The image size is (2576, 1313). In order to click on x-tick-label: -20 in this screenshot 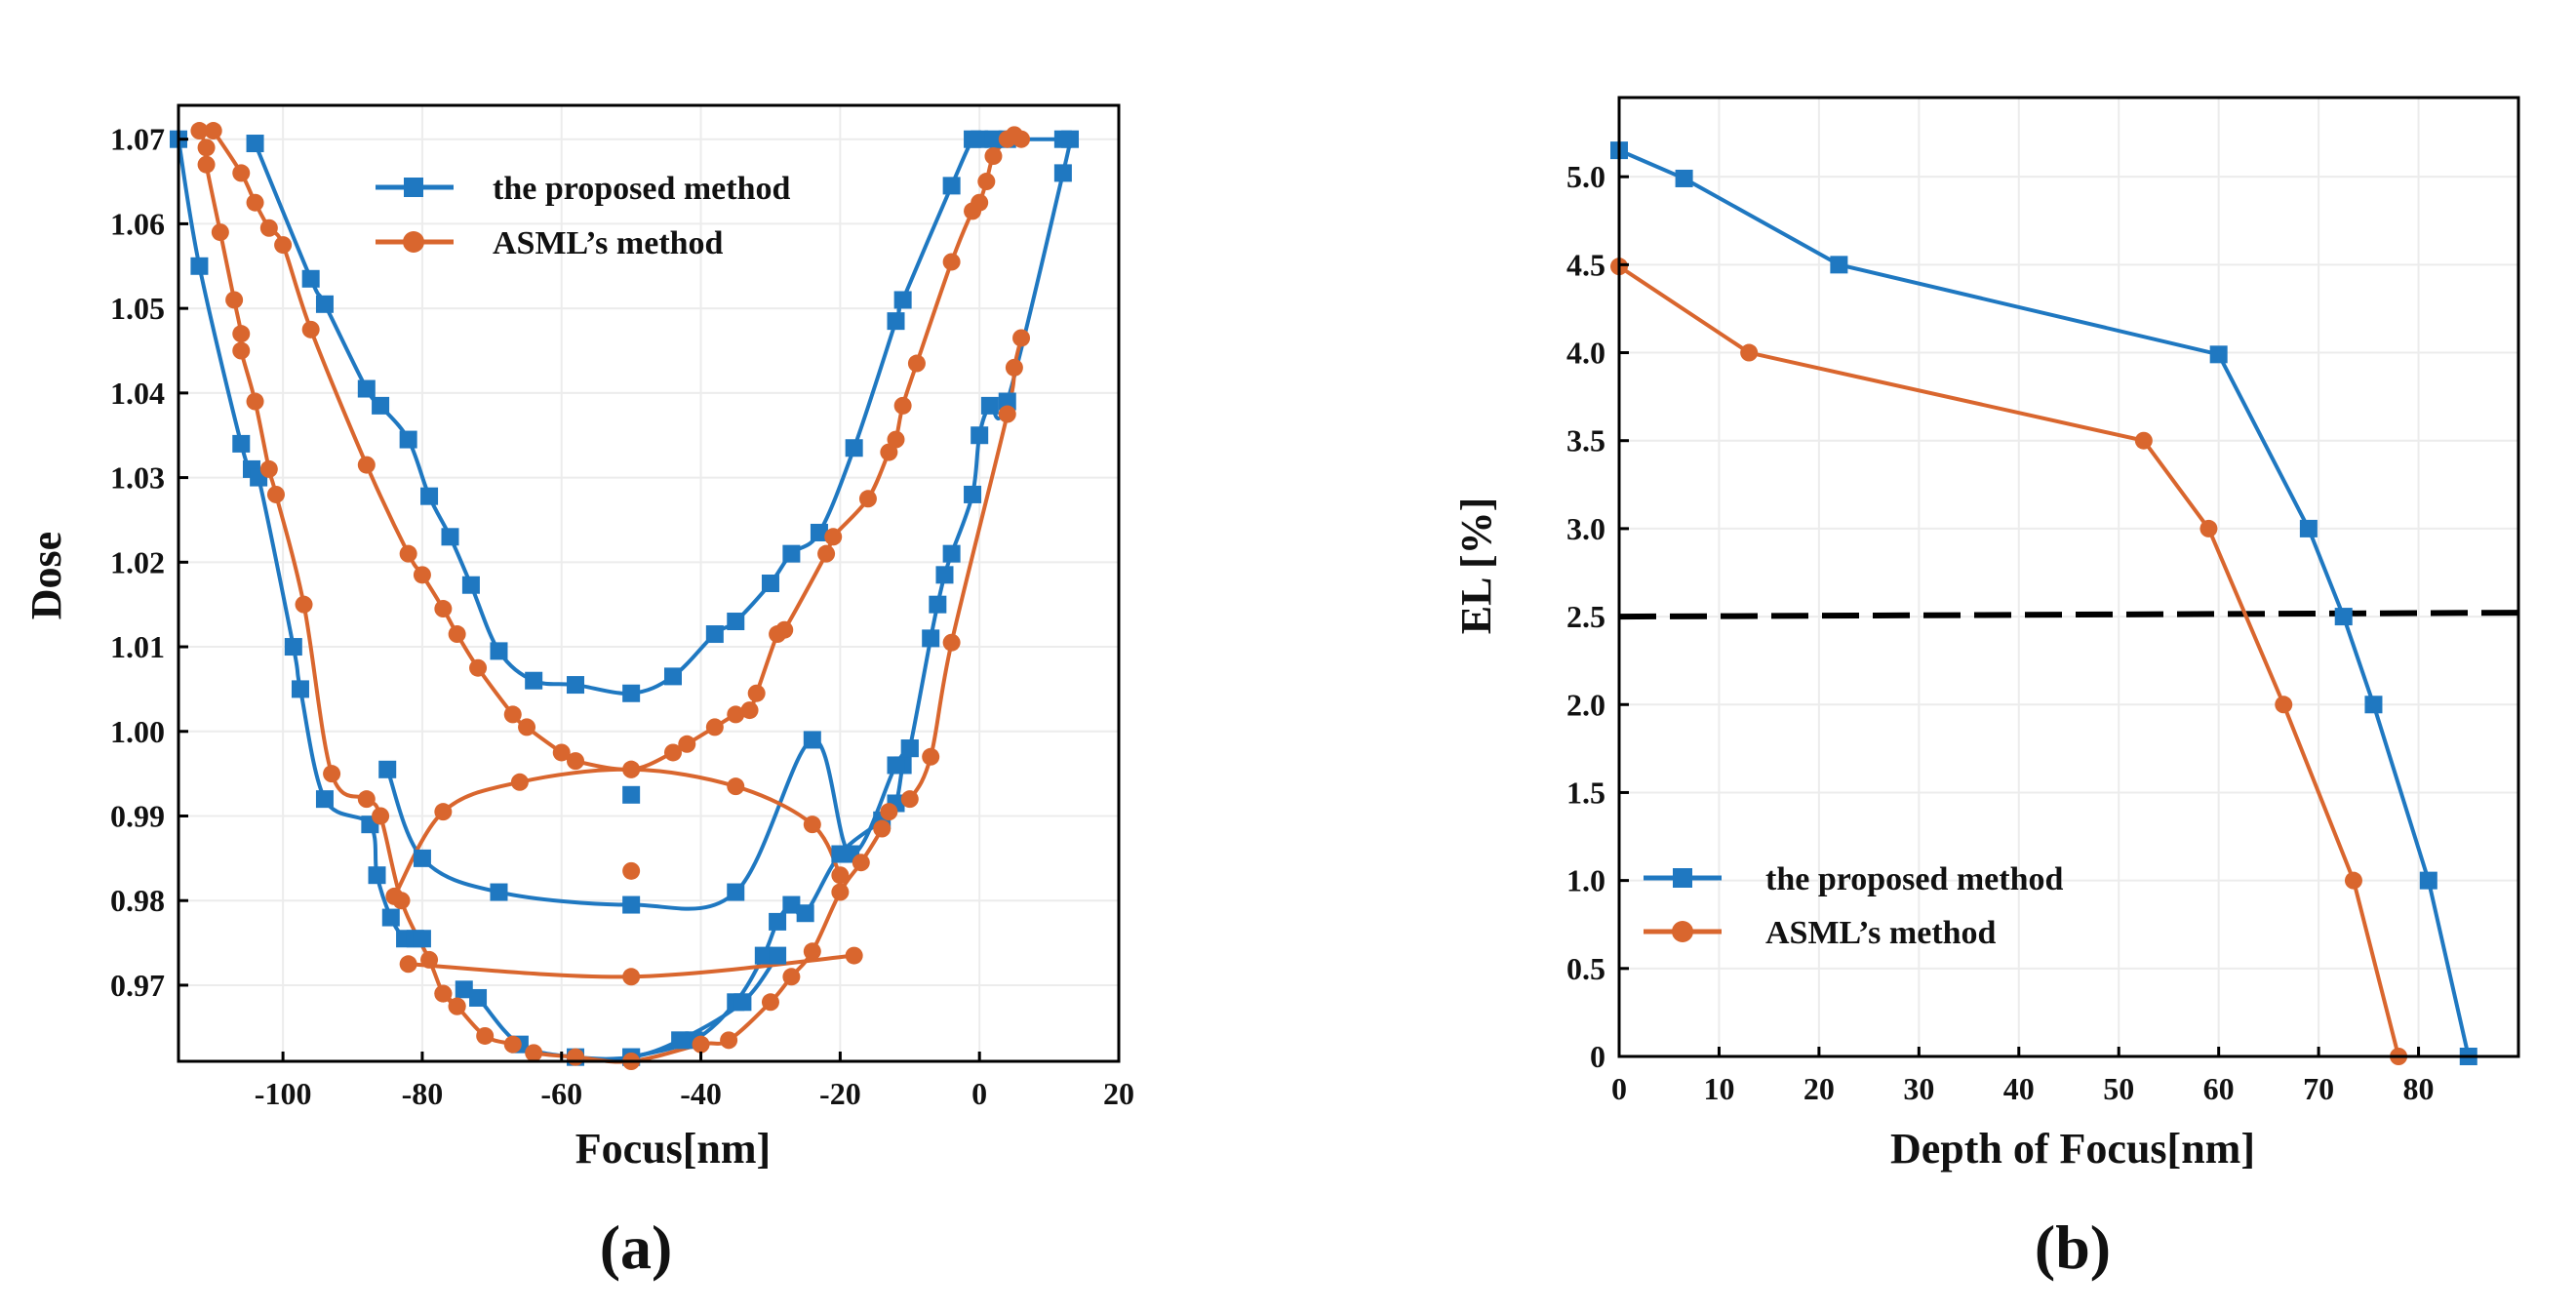, I will do `click(840, 1093)`.